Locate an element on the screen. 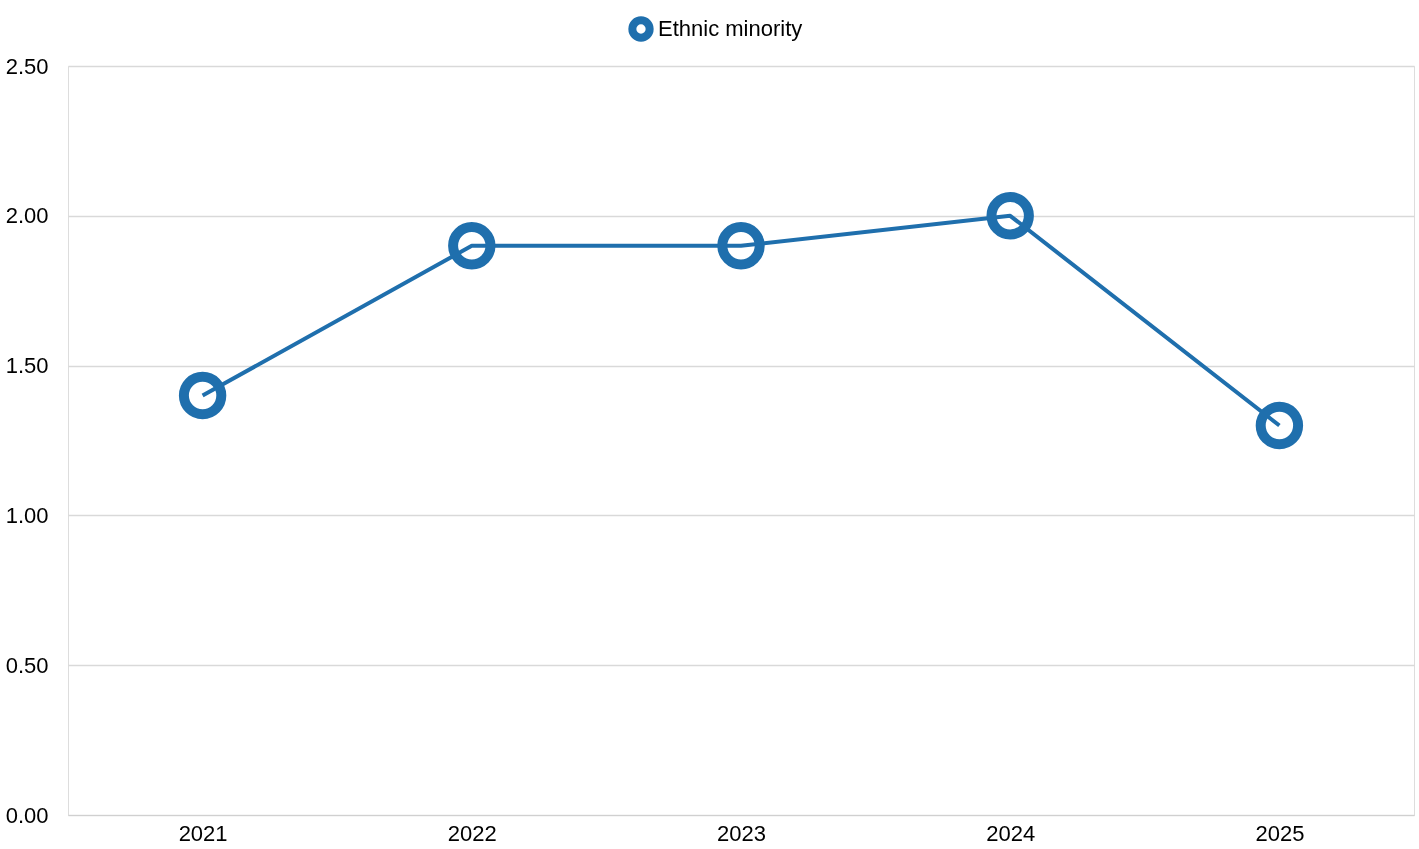  x-tick-label: 2025 is located at coordinates (1280, 833).